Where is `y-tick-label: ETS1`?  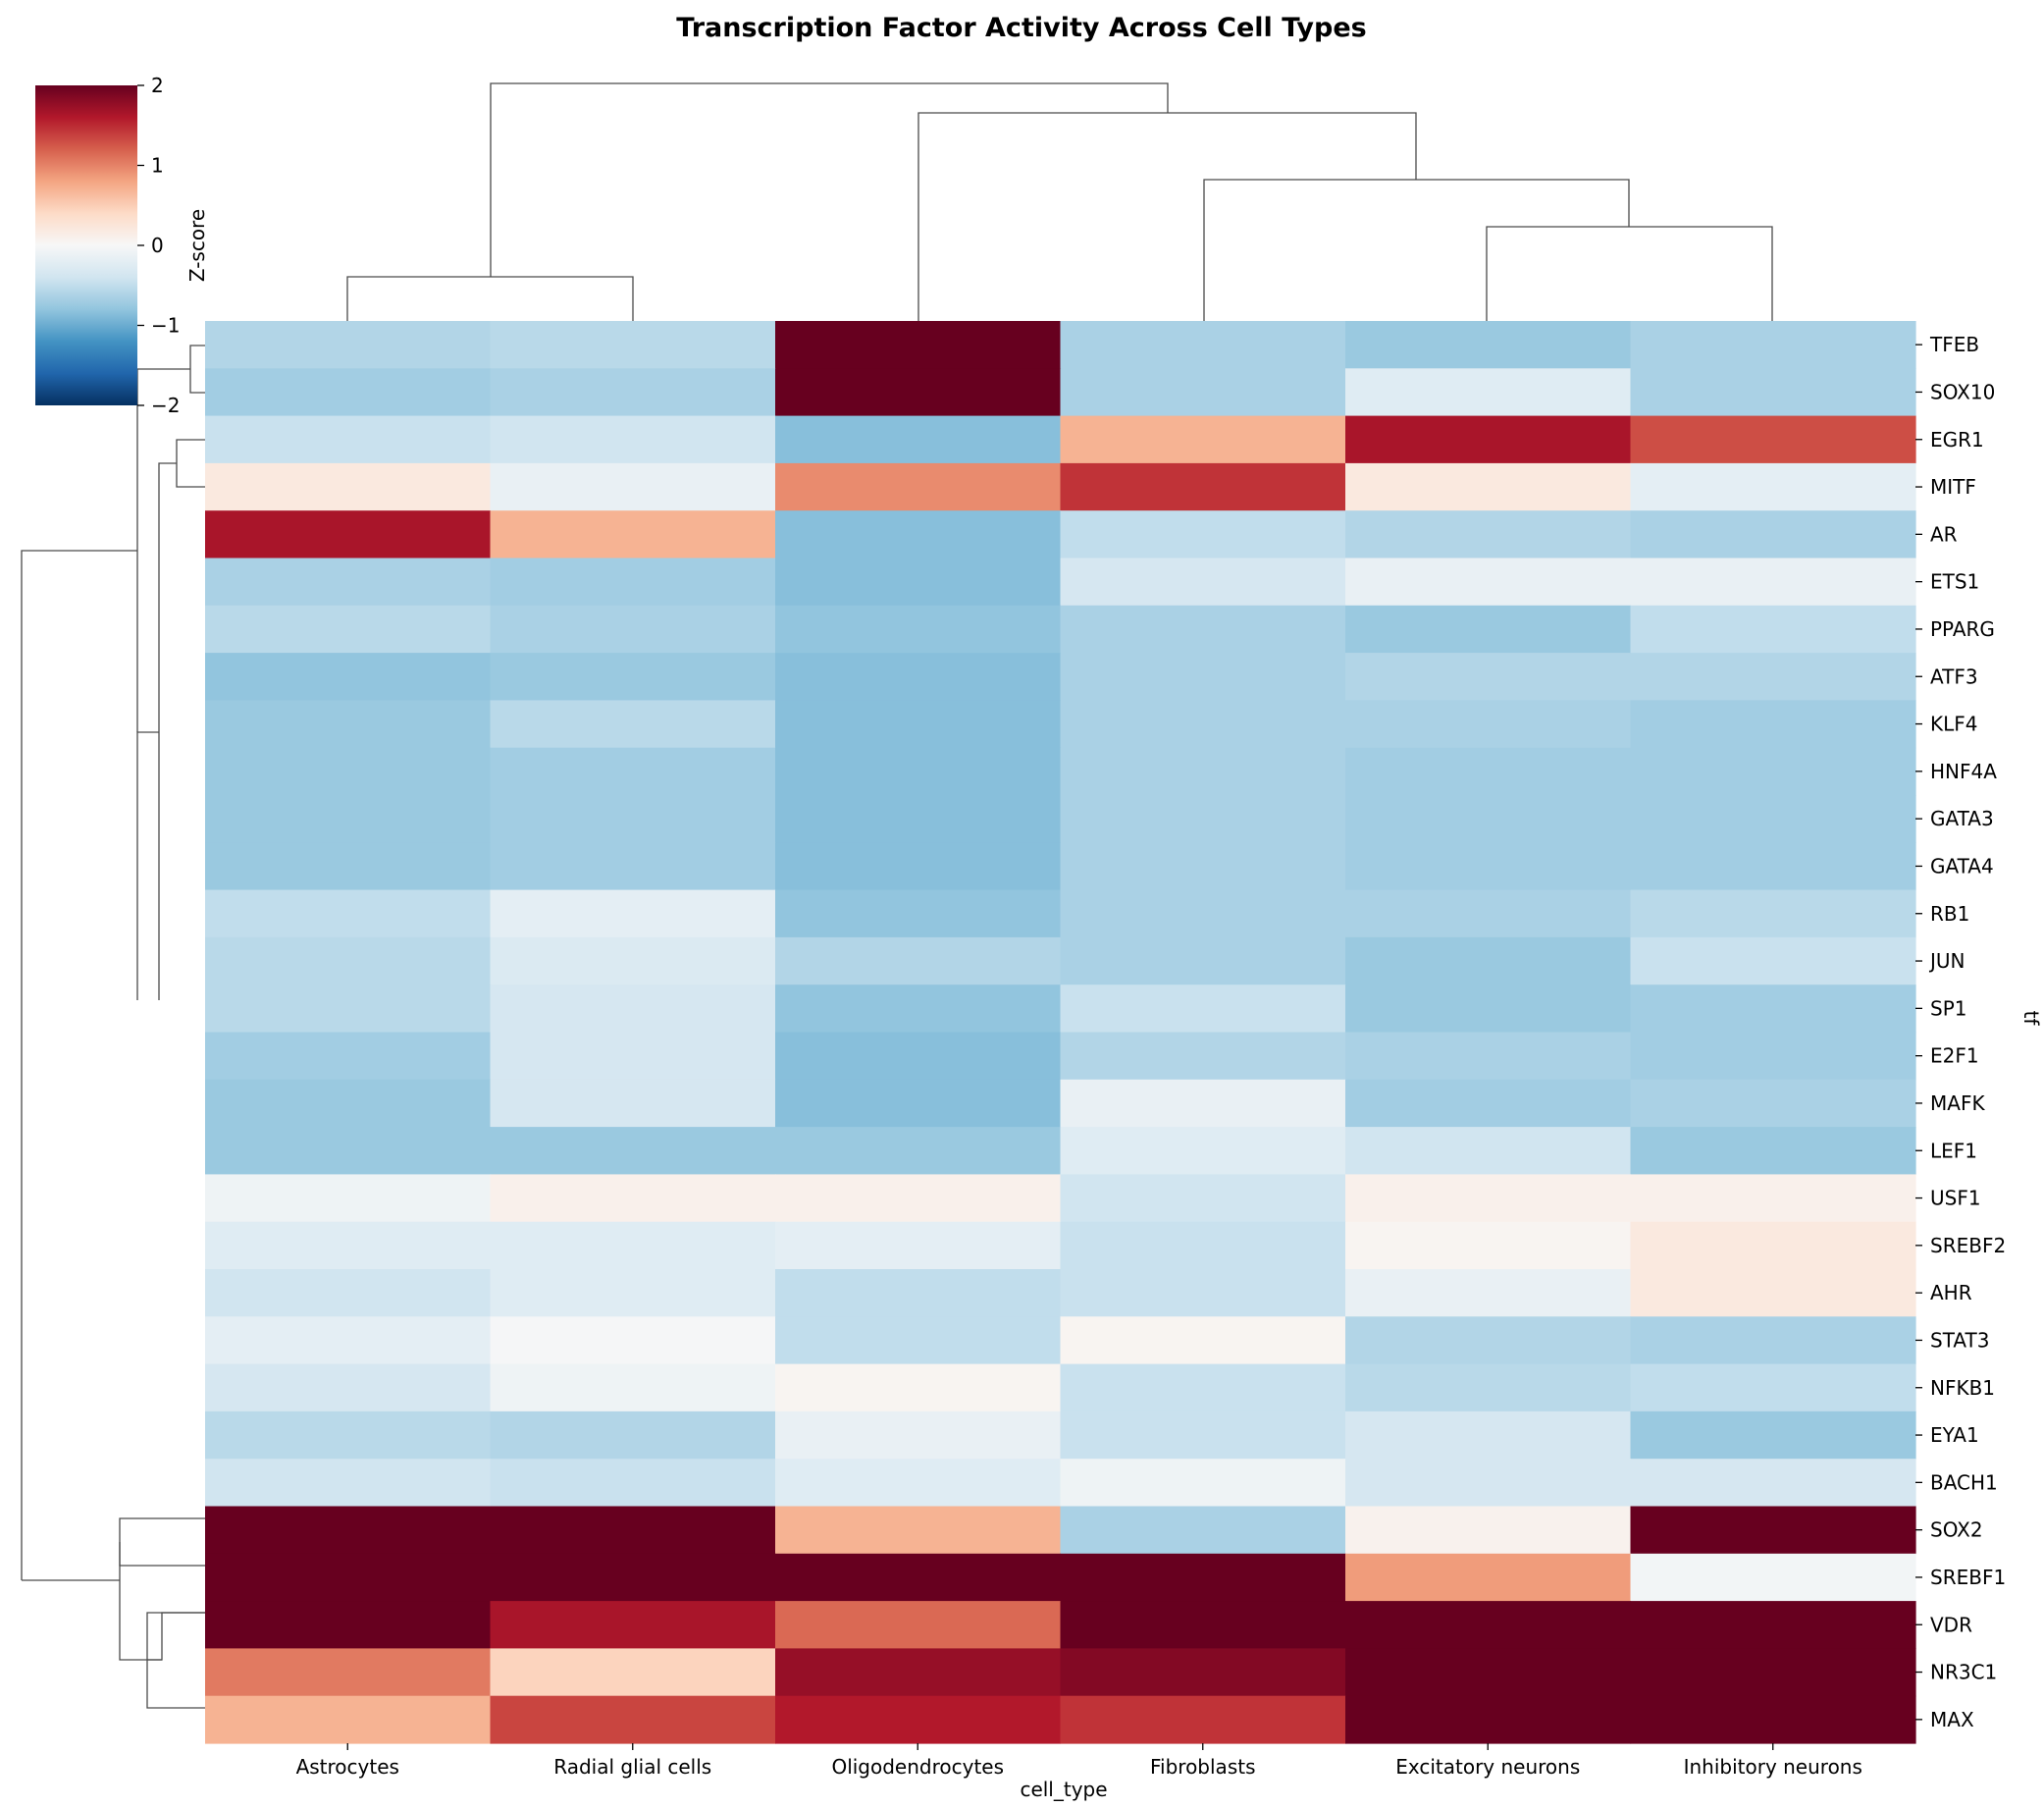
y-tick-label: ETS1 is located at coordinates (1954, 582).